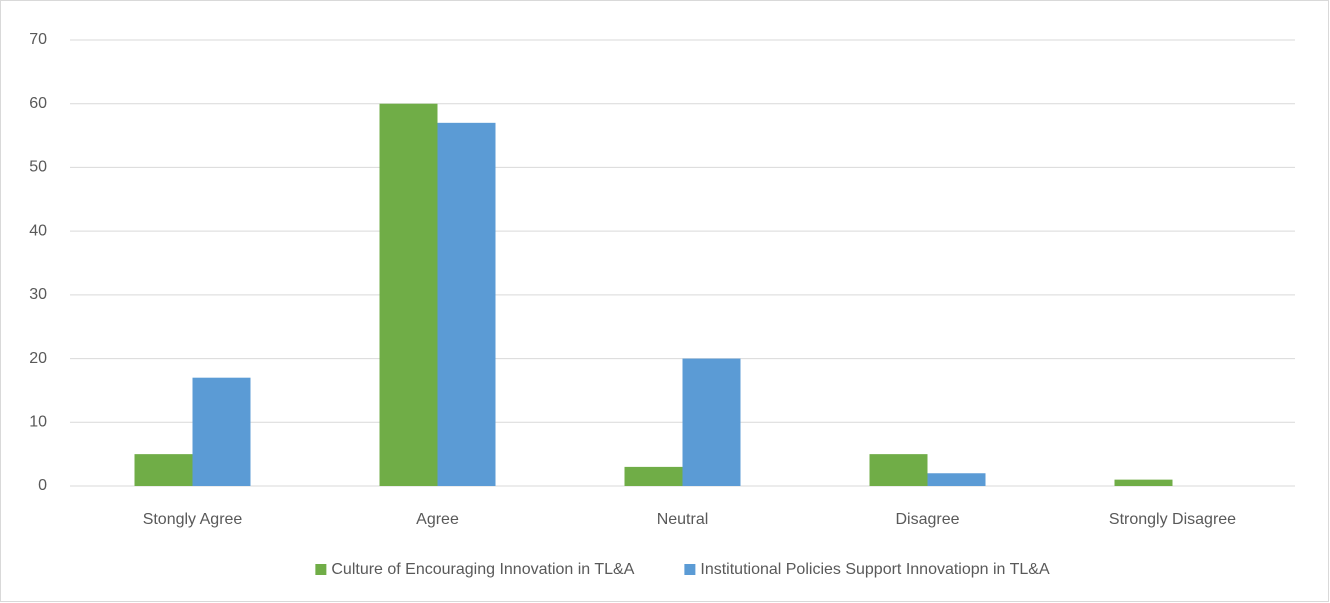 This screenshot has height=603, width=1330. What do you see at coordinates (38, 294) in the screenshot?
I see `y-tick-label: 30` at bounding box center [38, 294].